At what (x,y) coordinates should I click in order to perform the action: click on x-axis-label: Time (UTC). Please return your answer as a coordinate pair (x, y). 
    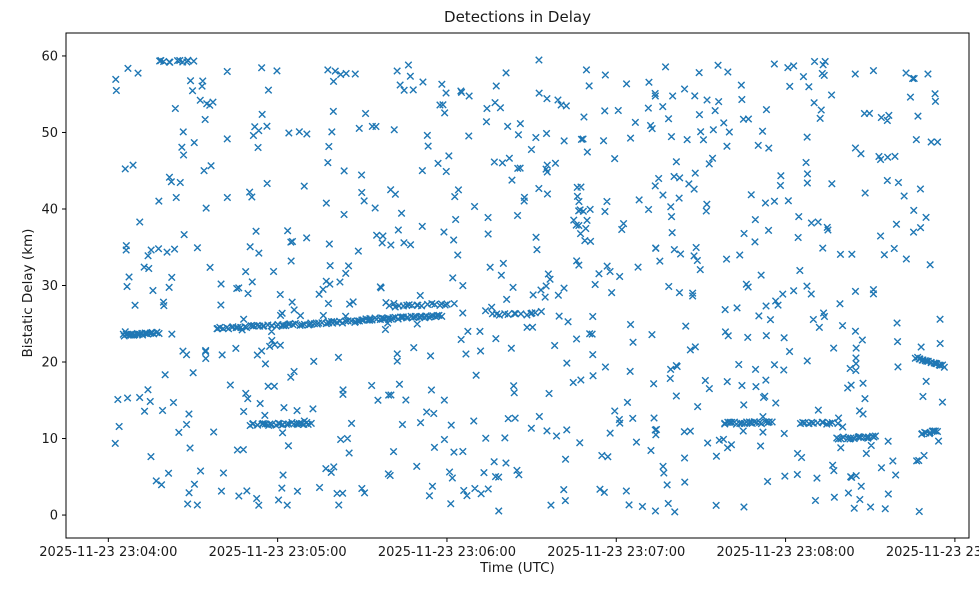
    Looking at the image, I should click on (517, 568).